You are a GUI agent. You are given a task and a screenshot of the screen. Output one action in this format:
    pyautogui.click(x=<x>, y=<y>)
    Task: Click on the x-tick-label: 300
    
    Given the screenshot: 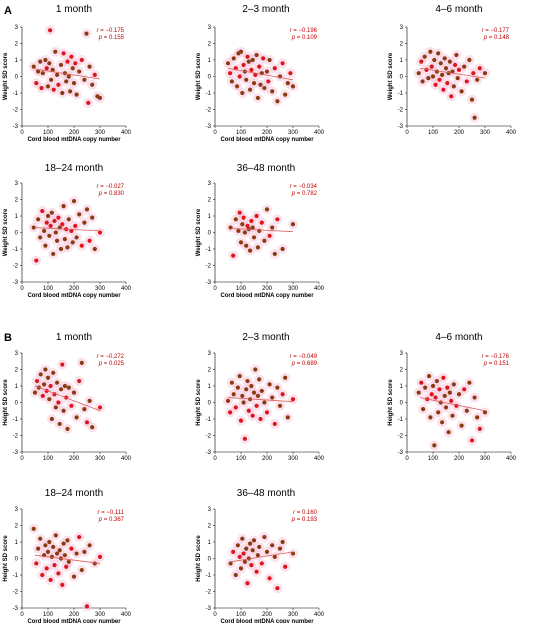 What is the action you would take?
    pyautogui.click(x=100, y=133)
    